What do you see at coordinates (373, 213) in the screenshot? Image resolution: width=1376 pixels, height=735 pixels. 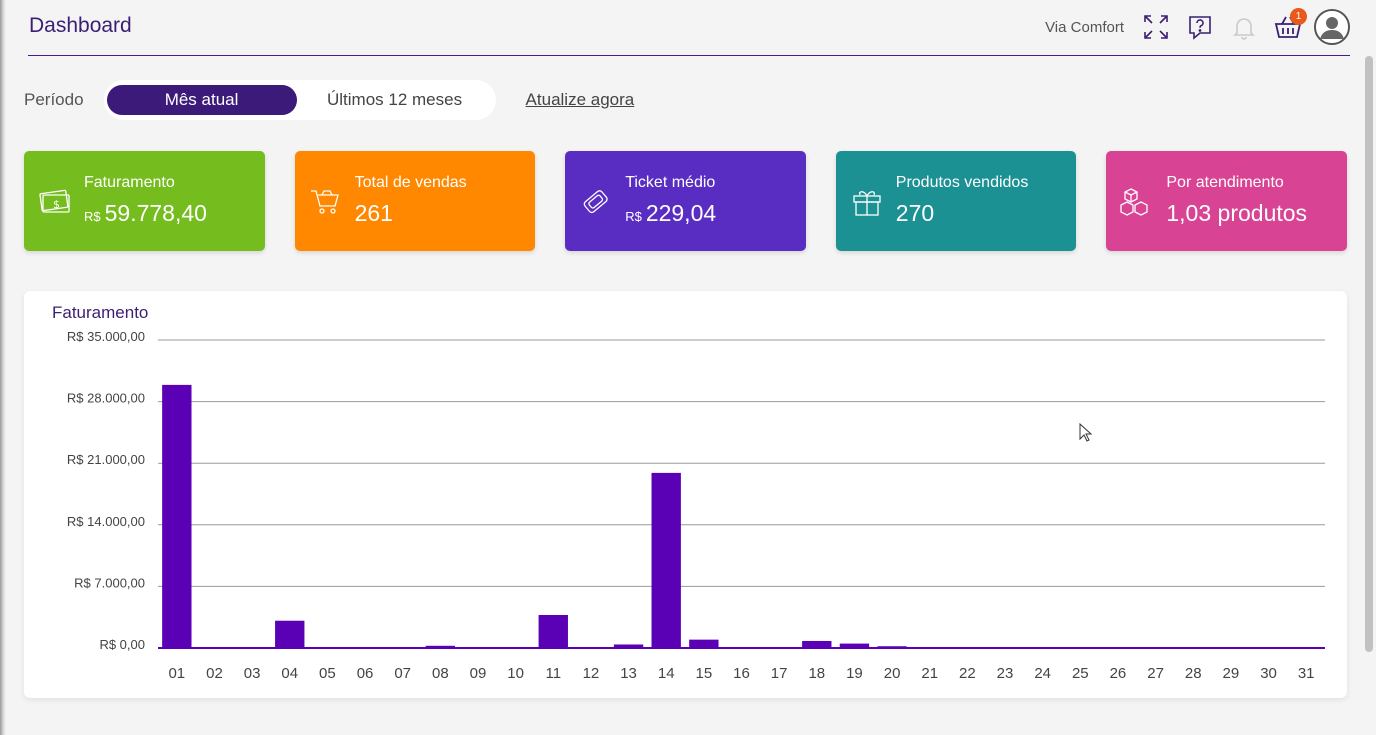 I see `kpi-value: 261` at bounding box center [373, 213].